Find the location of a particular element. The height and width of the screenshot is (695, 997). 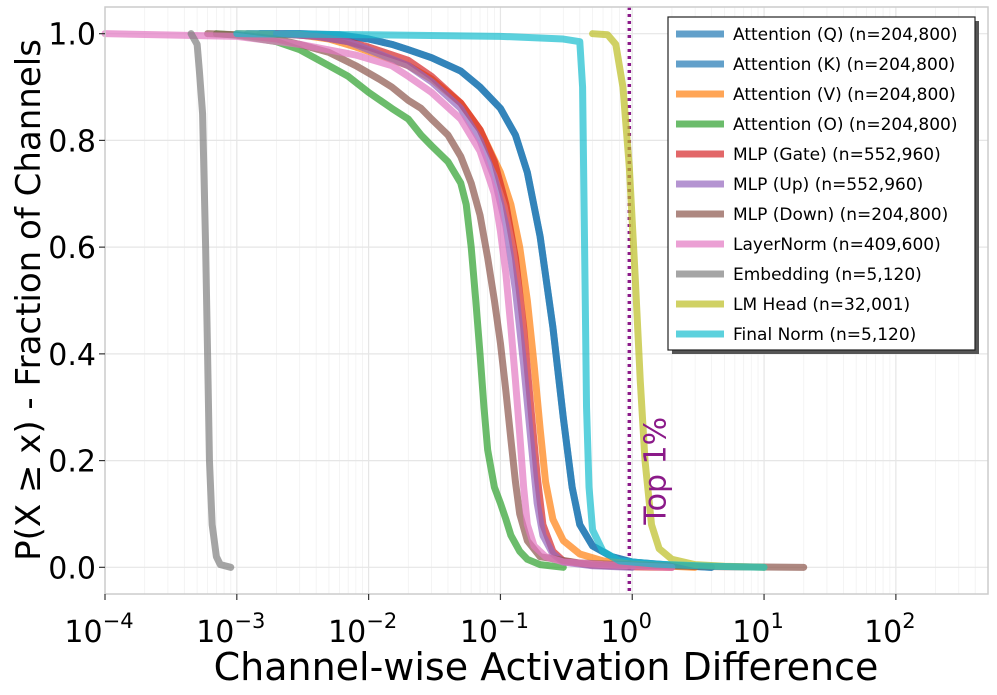

legend-label: Attention (V) (n=204,800) is located at coordinates (844, 95).